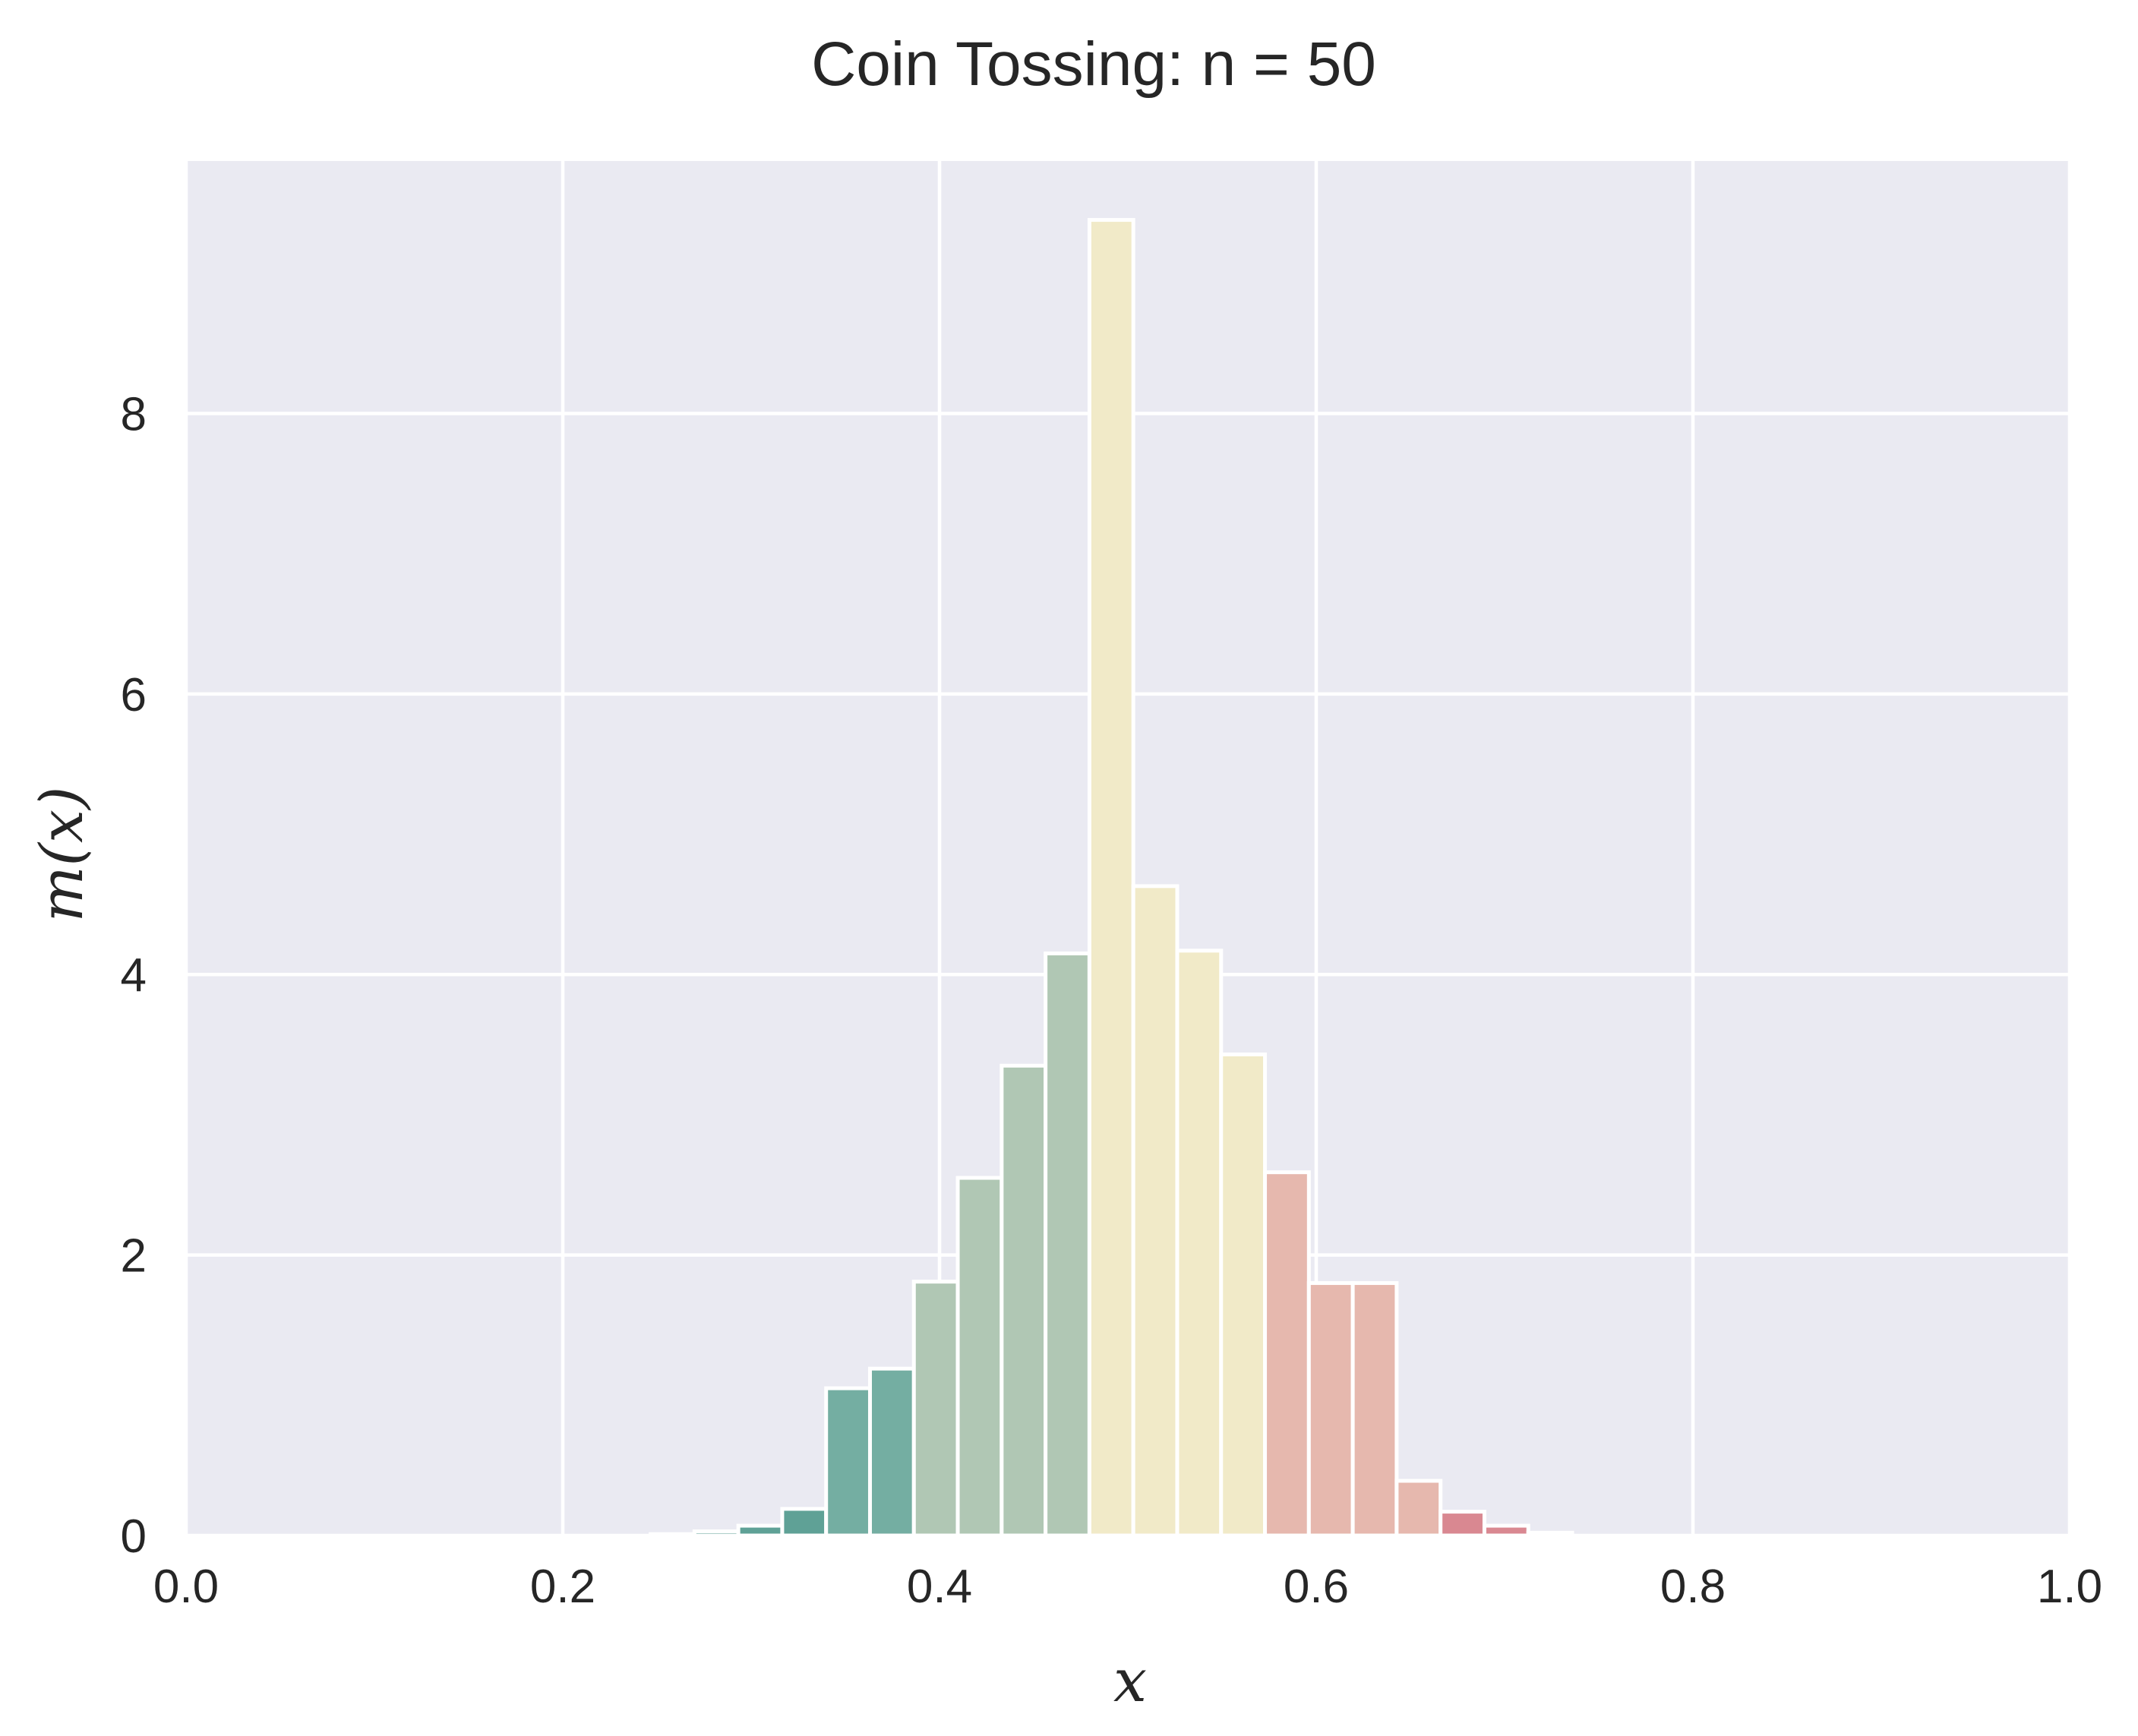 The image size is (2138, 1736). Describe the element at coordinates (1693, 1587) in the screenshot. I see `x-tick-label: 0.8` at that location.